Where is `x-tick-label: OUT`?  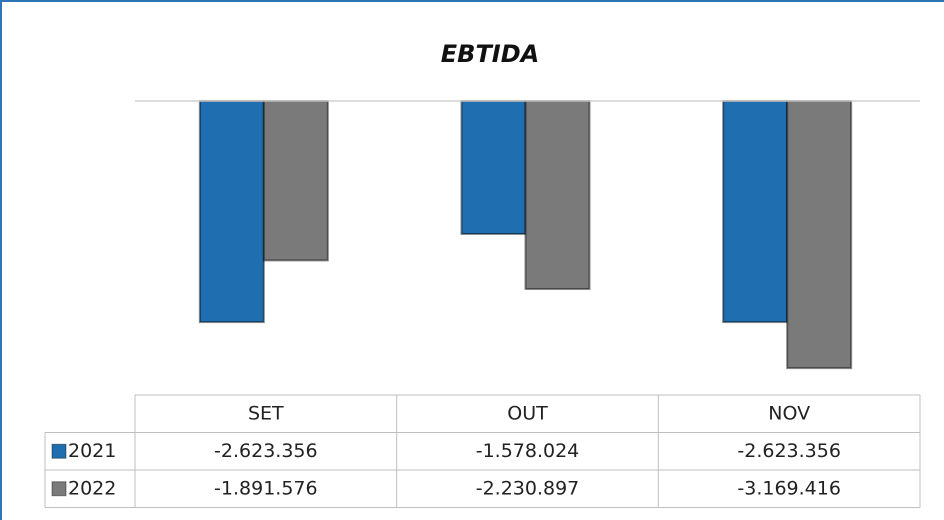 x-tick-label: OUT is located at coordinates (527, 413).